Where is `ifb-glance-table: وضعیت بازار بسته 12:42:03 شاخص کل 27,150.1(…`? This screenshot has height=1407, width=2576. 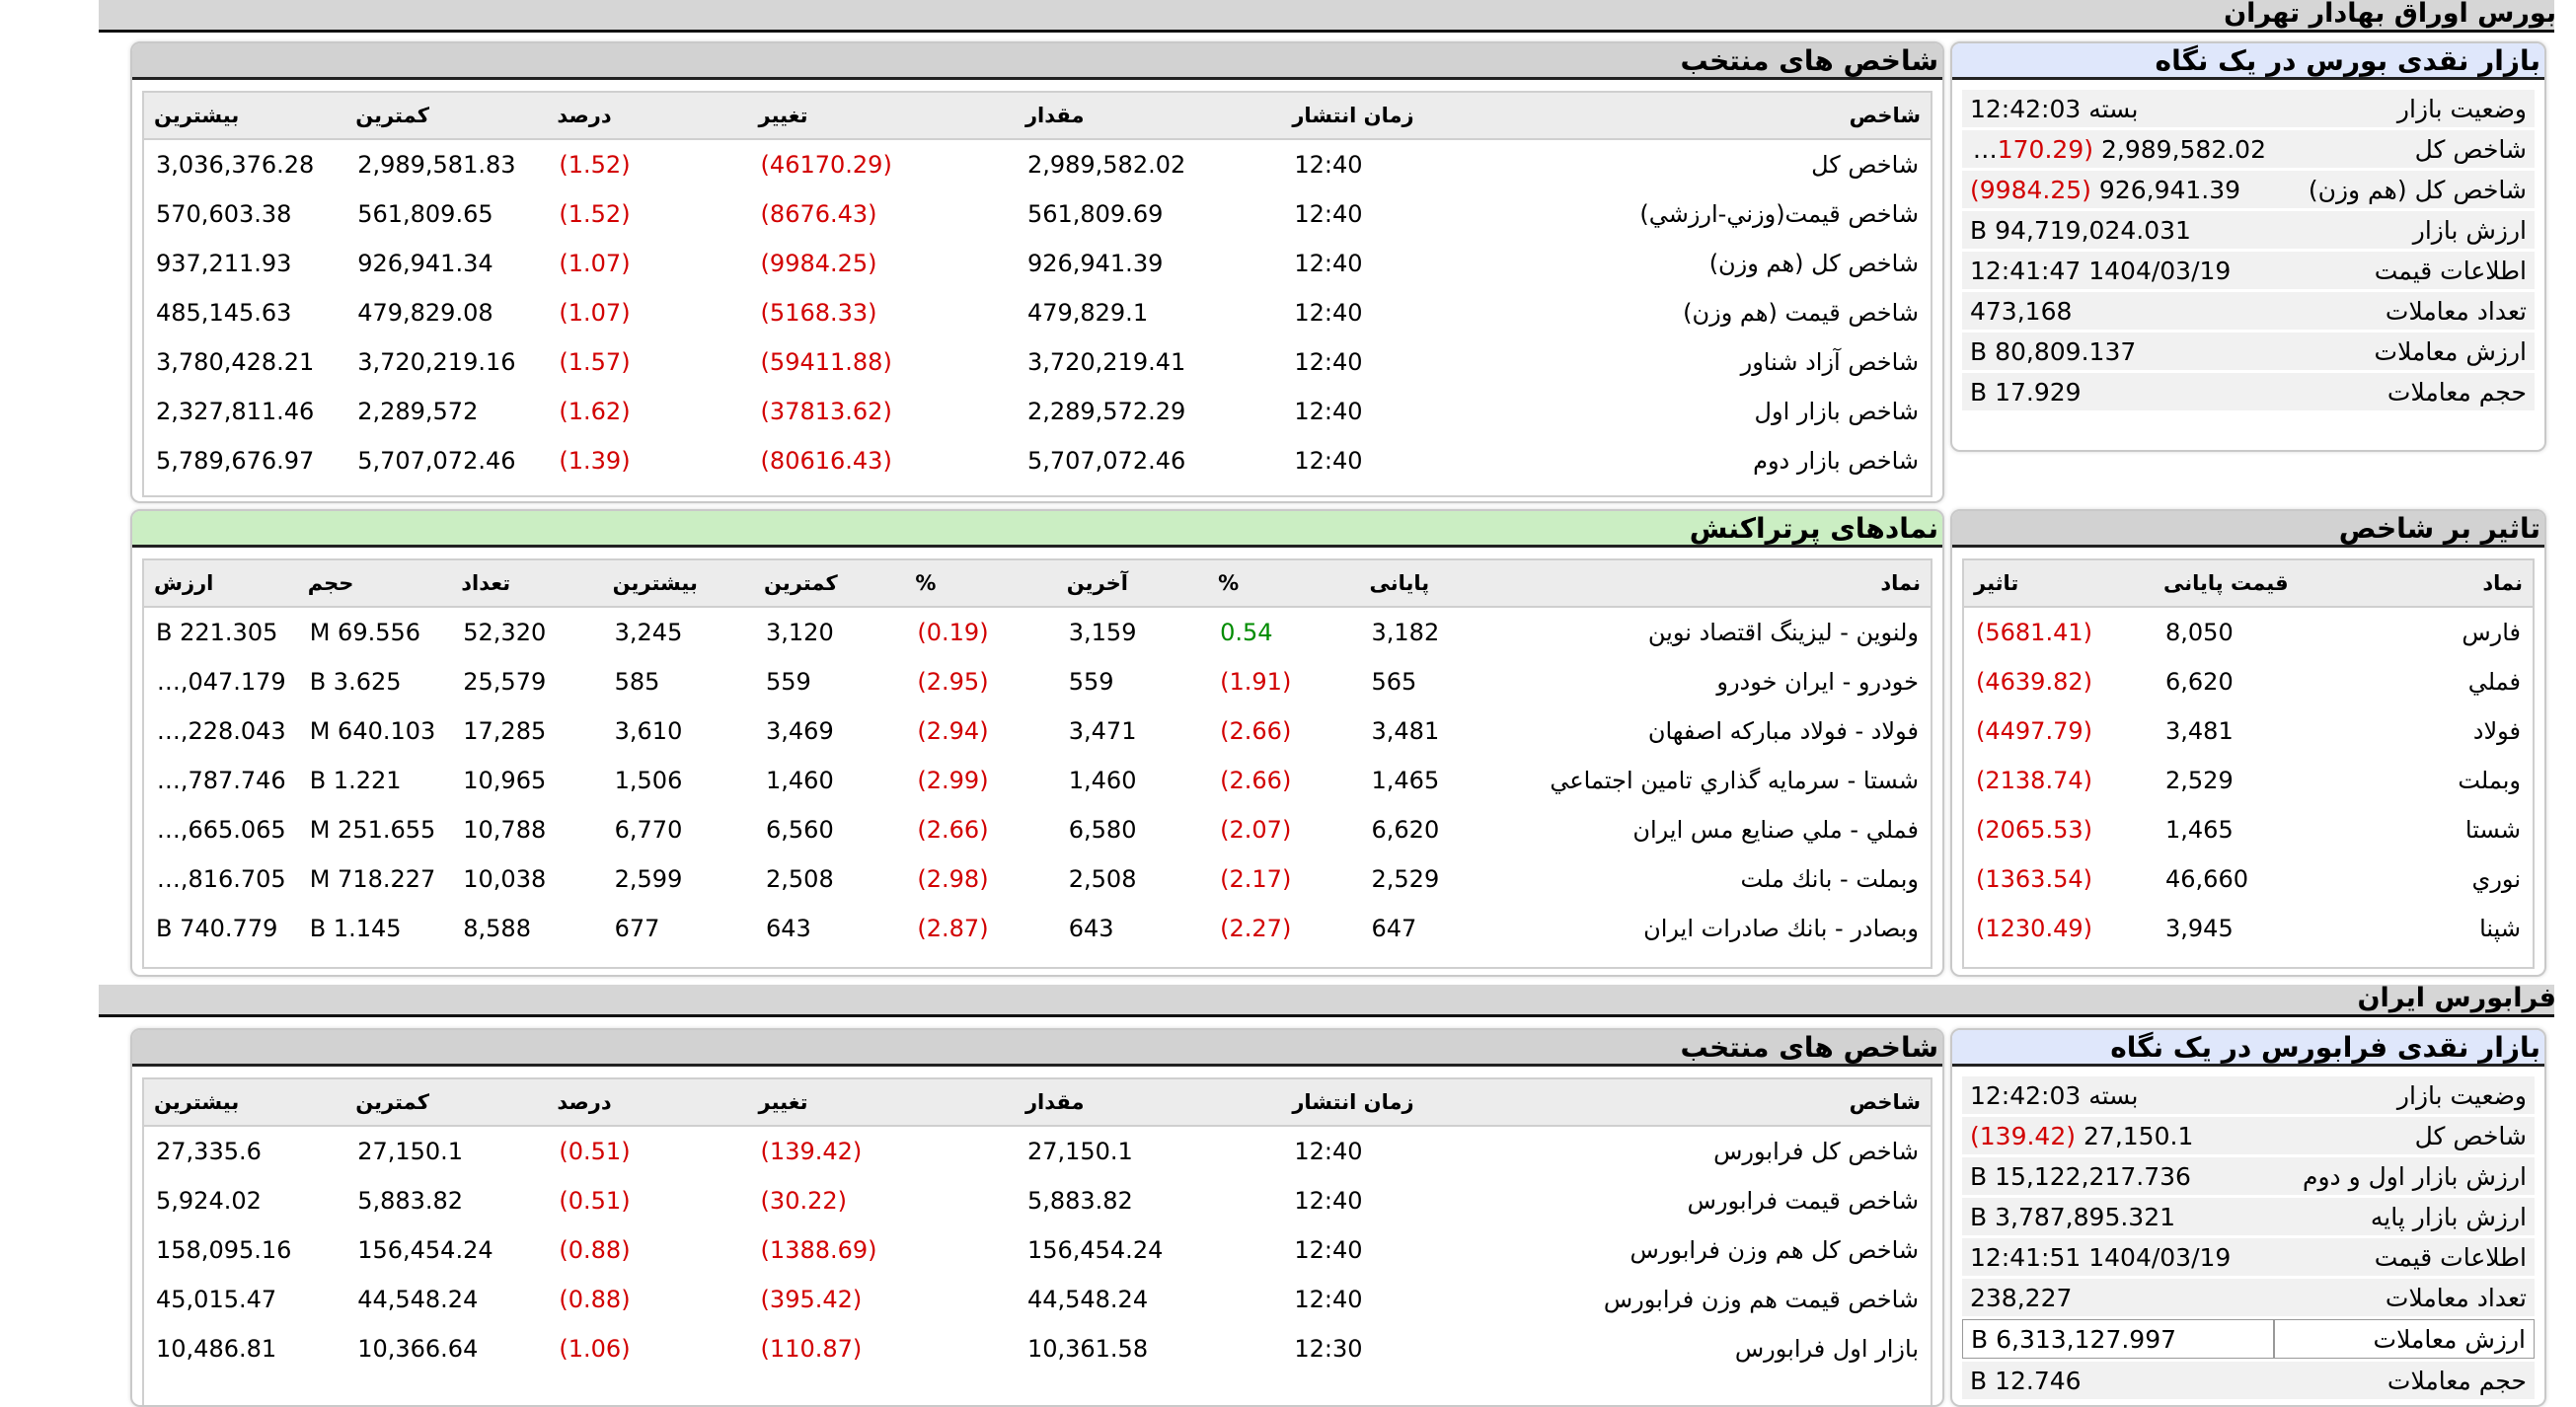
ifb-glance-table: وضعیت بازار بسته 12:42:03 شاخص کل 27,150.1(… is located at coordinates (2248, 1238).